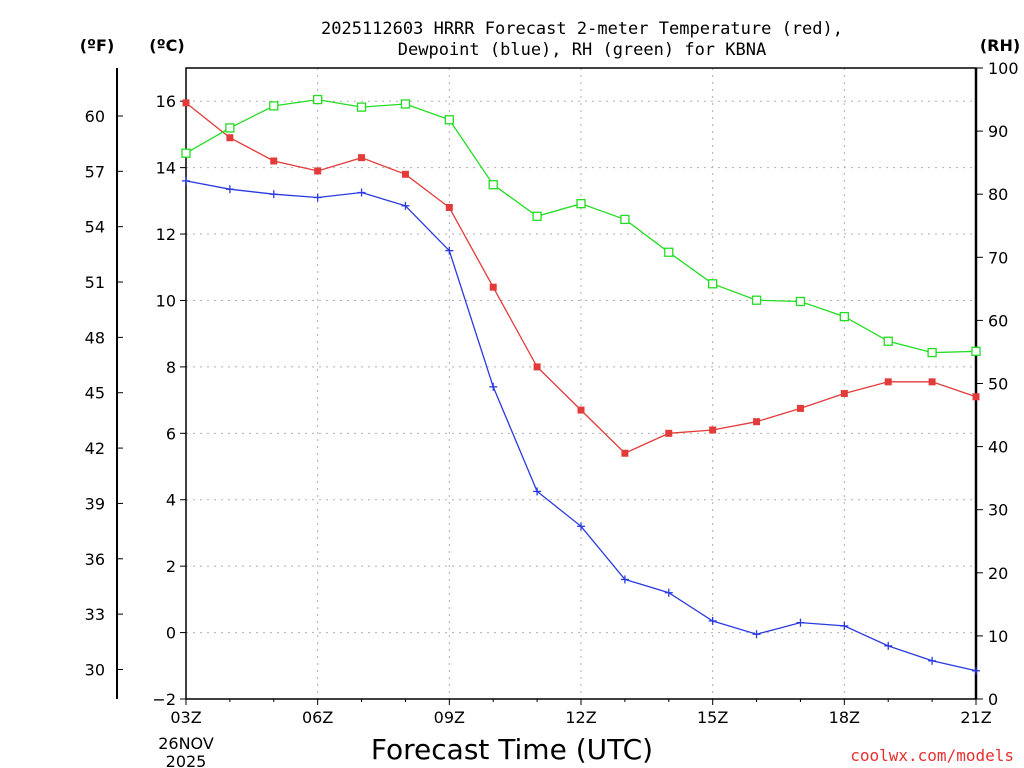  I want to click on fahrenheit-tick-label: 36, so click(95, 559).